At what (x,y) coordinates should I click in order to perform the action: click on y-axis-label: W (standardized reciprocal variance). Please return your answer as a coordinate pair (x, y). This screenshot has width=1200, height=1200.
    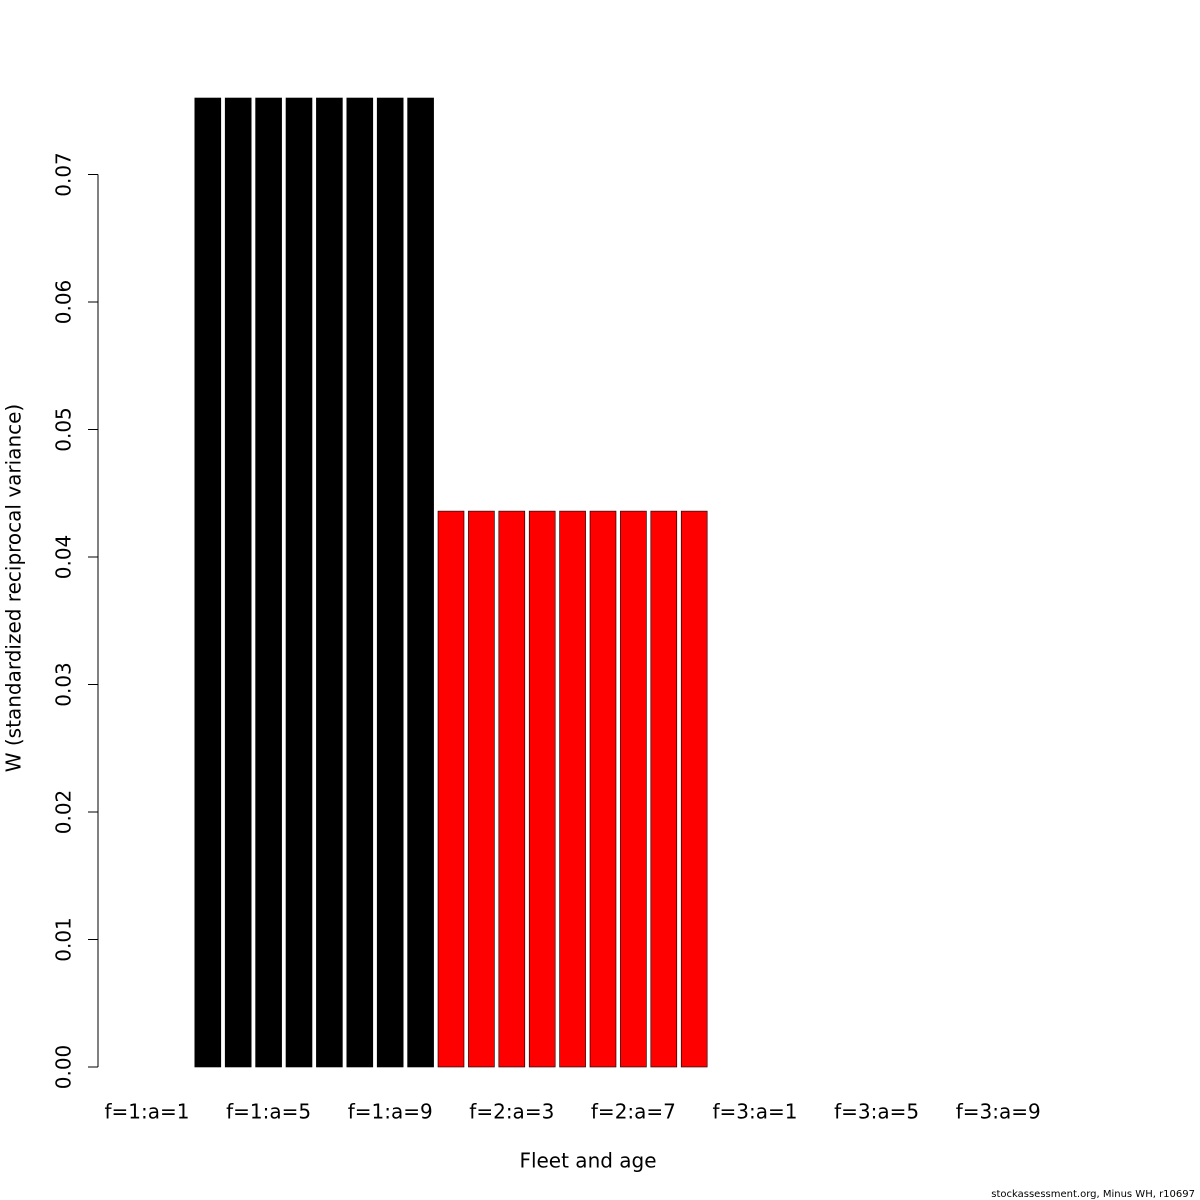
    Looking at the image, I should click on (14, 588).